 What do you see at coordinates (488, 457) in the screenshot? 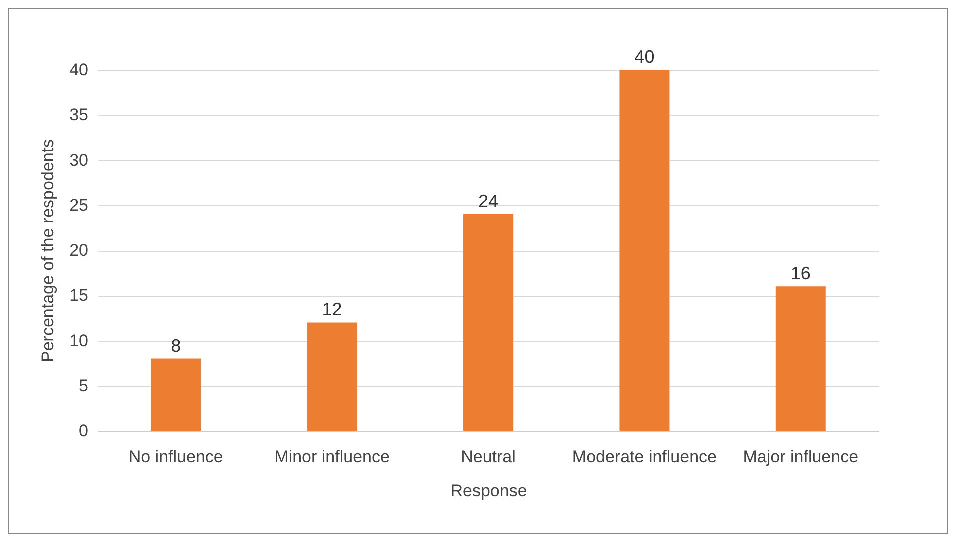
I see `x-tick-label: Neutral` at bounding box center [488, 457].